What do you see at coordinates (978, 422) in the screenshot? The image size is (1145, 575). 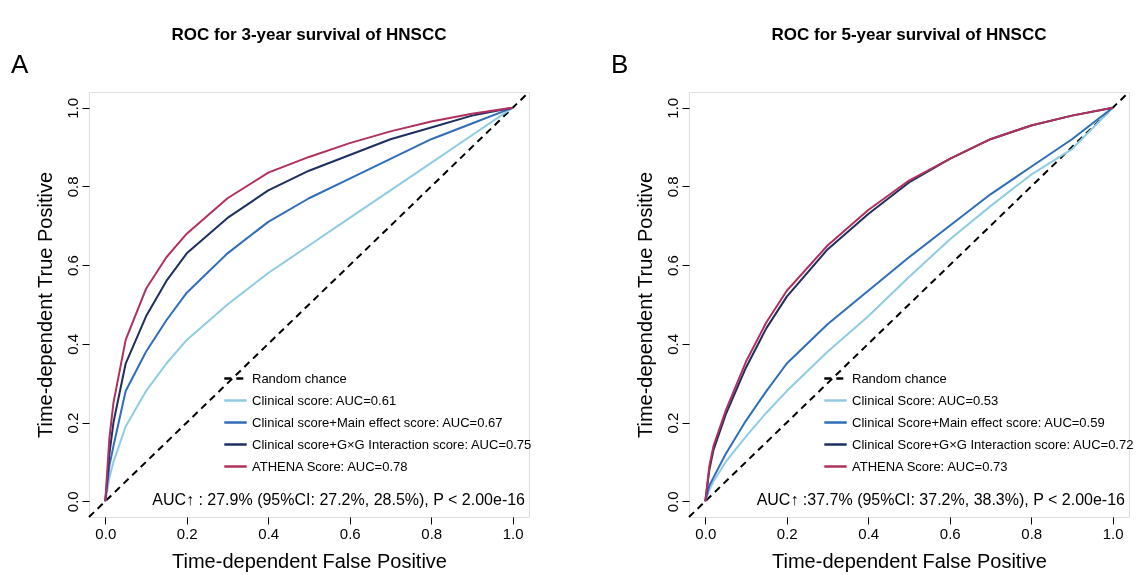 I see `legend-label: Clinical Score+Main effect score: AUC=0.59` at bounding box center [978, 422].